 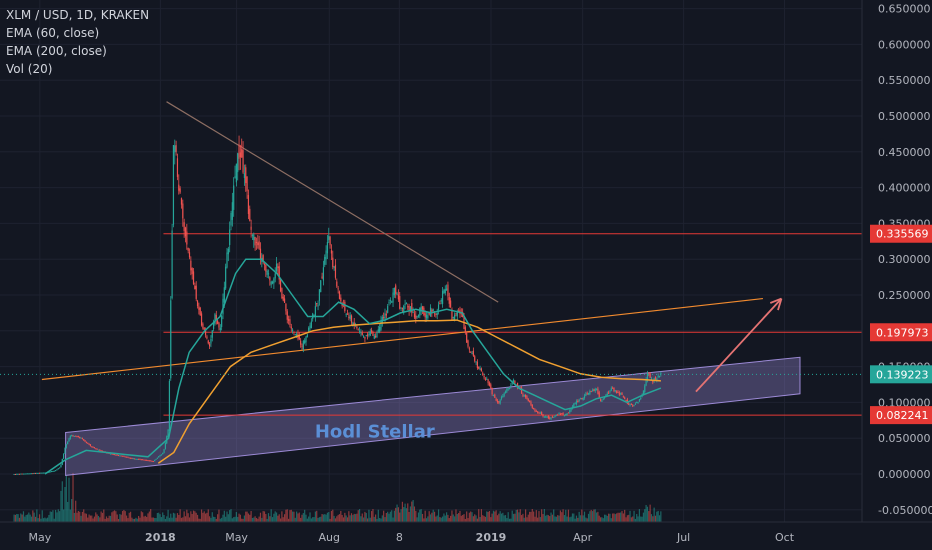 I want to click on legend-ema200: EMA (200, close), so click(x=56, y=51).